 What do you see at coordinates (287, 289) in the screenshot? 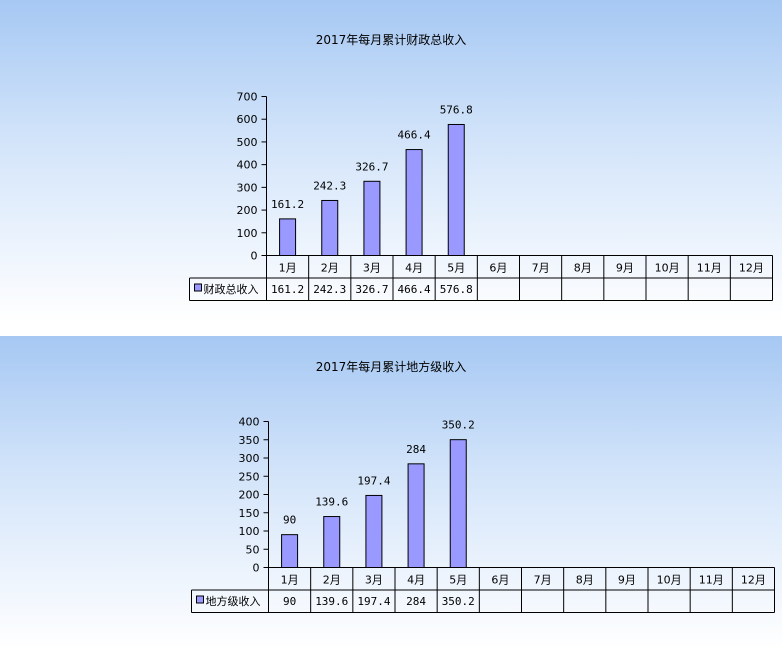
I see `table-cell: 161.2` at bounding box center [287, 289].